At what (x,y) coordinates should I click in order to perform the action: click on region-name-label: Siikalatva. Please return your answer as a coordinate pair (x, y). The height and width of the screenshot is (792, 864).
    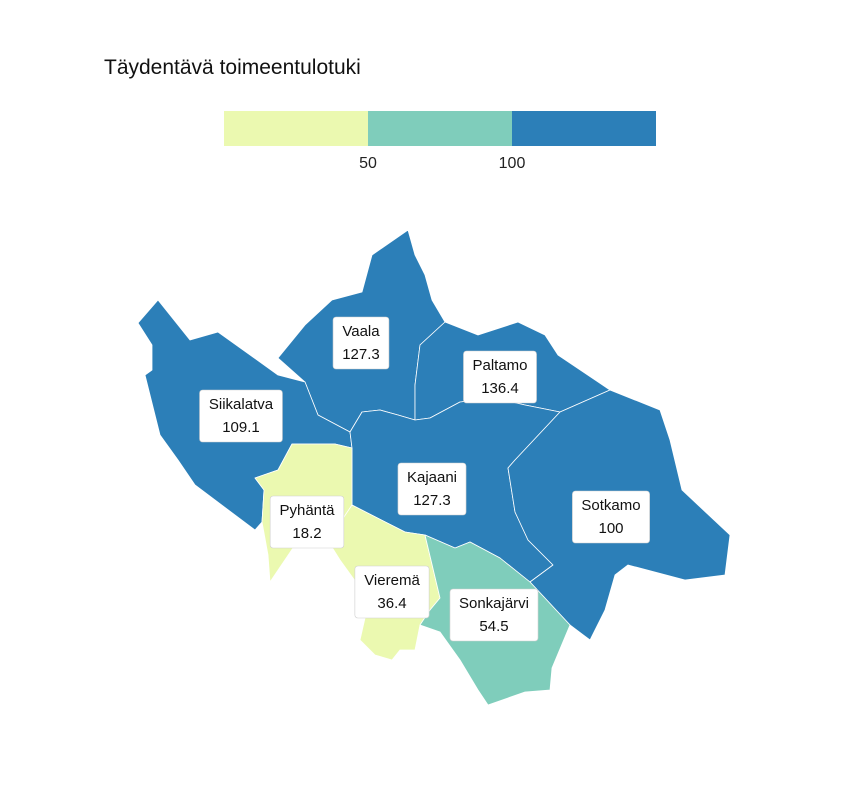
    Looking at the image, I should click on (241, 404).